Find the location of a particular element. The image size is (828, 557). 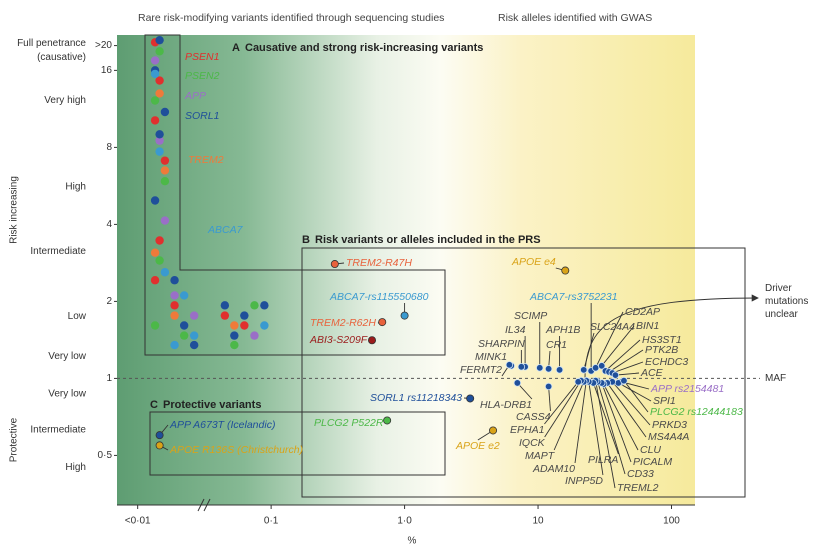

variant-label: APOE e4 is located at coordinates (533, 262).